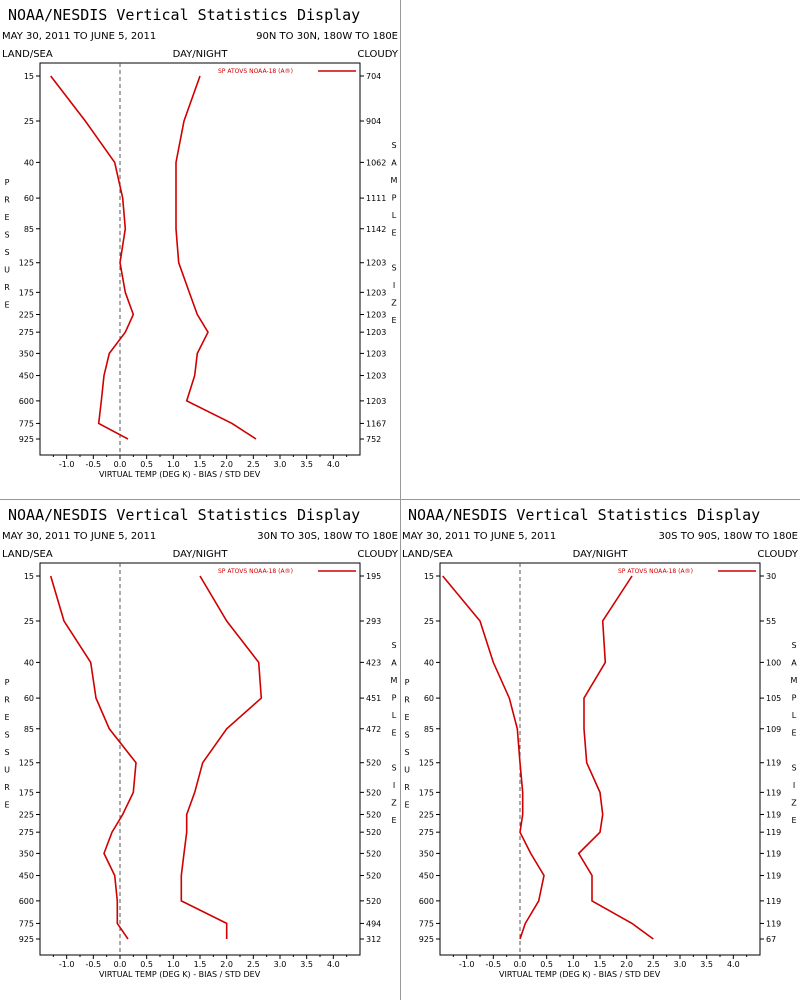 This screenshot has height=1000, width=800. I want to click on sample-size-axis-letter: A, so click(394, 663).